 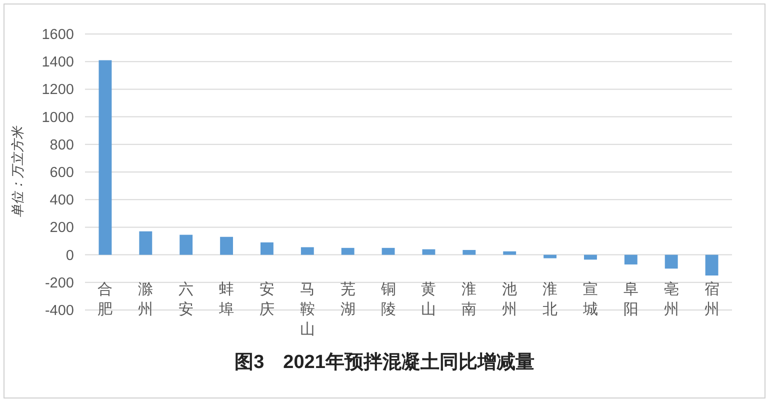 What do you see at coordinates (62, 145) in the screenshot?
I see `y-tick-label: 800` at bounding box center [62, 145].